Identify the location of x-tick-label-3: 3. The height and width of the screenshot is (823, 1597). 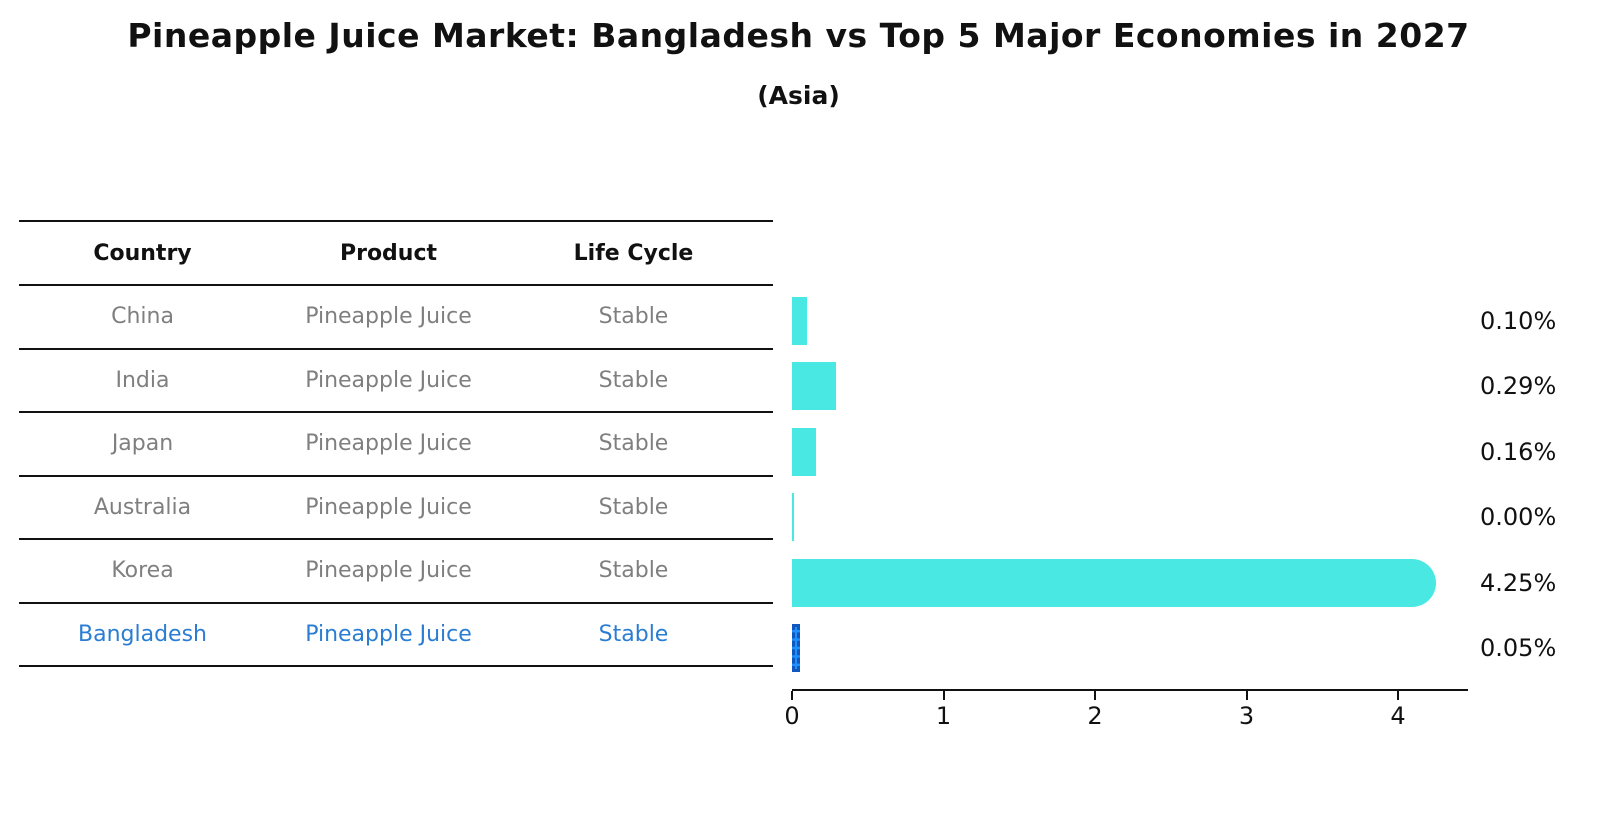
(1246, 716).